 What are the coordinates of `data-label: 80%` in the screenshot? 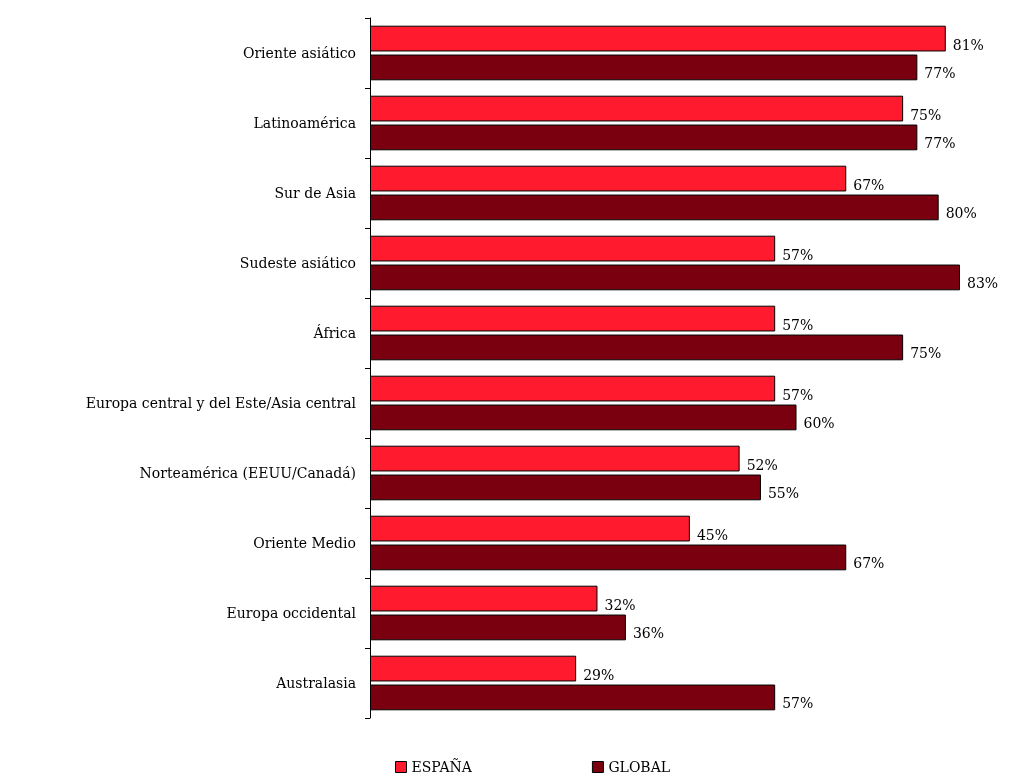 It's located at (961, 213).